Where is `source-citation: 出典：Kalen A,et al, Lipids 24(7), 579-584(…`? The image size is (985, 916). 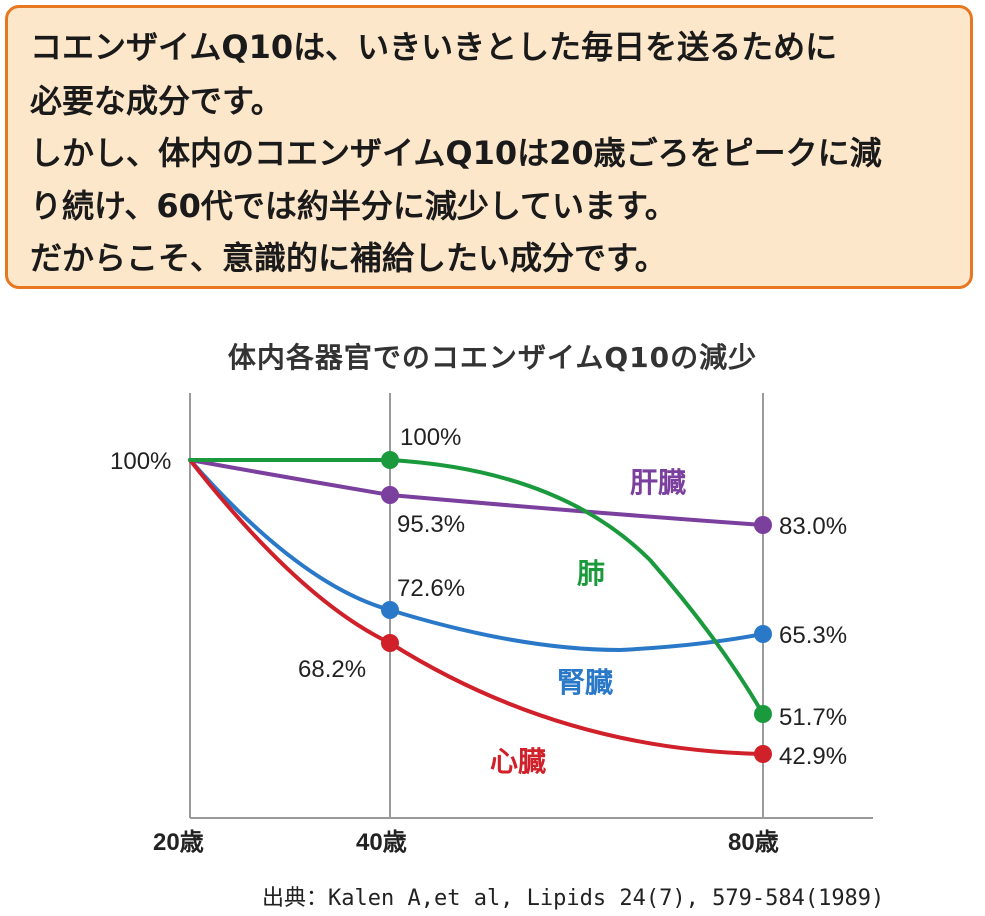
source-citation: 出典：Kalen A,et al, Lipids 24(7), 579-584(… is located at coordinates (573, 898).